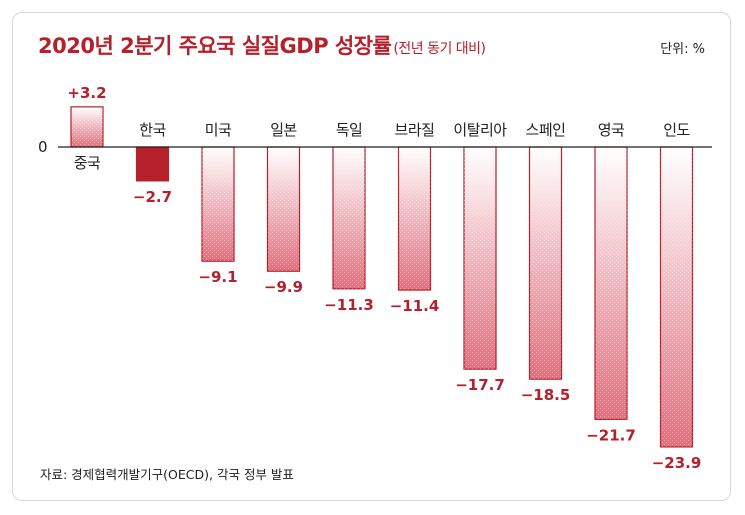  What do you see at coordinates (152, 197) in the screenshot?
I see `value-label: −2.7` at bounding box center [152, 197].